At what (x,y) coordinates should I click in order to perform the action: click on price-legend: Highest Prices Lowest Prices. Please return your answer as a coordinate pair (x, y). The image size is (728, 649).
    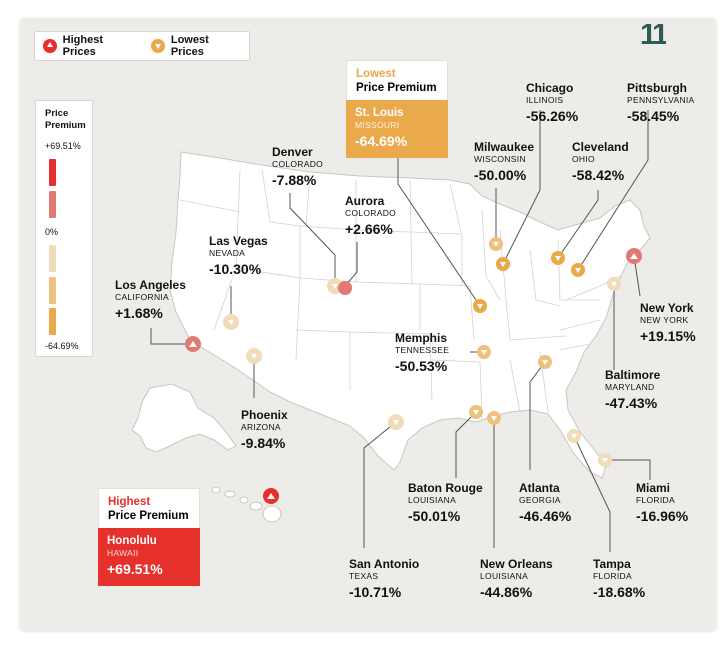
    Looking at the image, I should click on (142, 46).